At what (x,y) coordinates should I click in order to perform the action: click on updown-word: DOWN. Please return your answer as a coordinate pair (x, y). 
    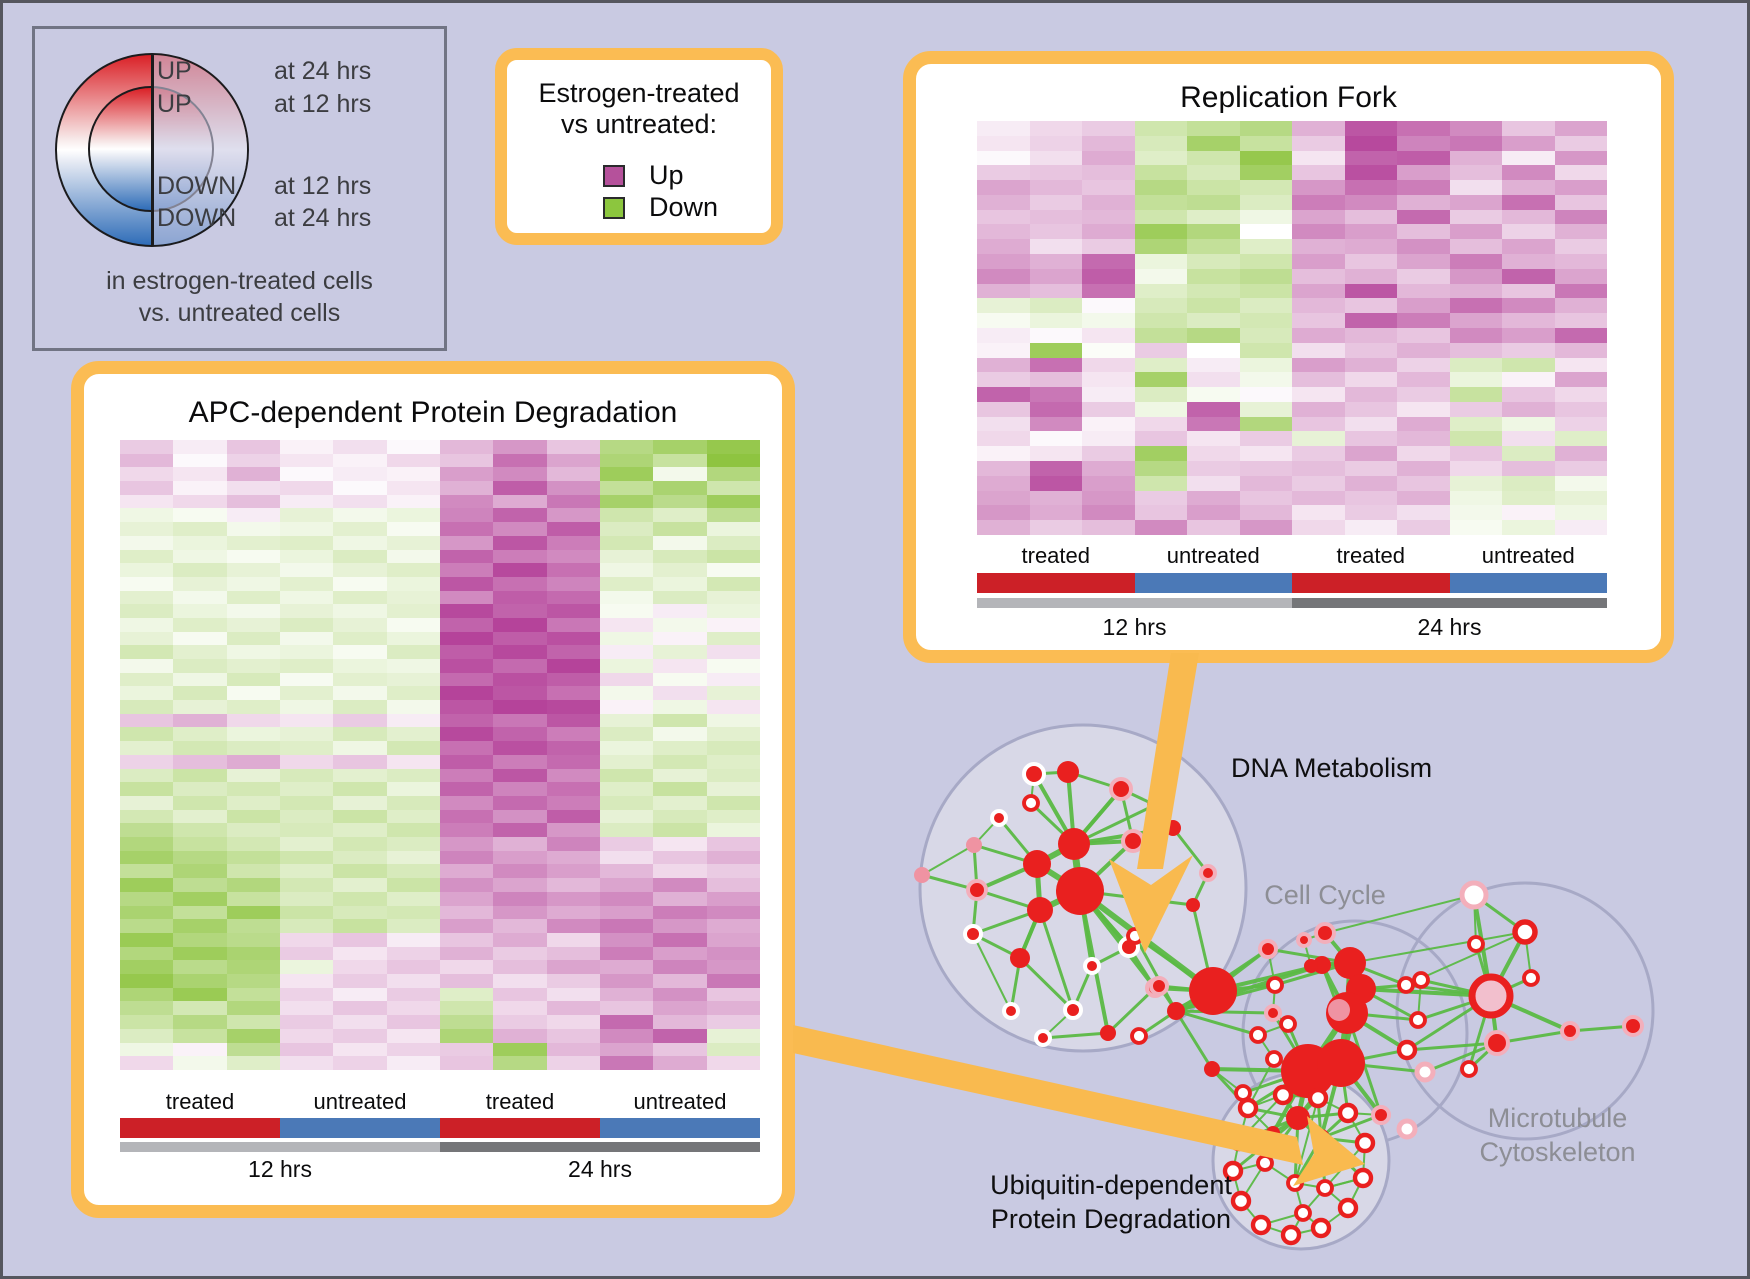
    Looking at the image, I should click on (197, 186).